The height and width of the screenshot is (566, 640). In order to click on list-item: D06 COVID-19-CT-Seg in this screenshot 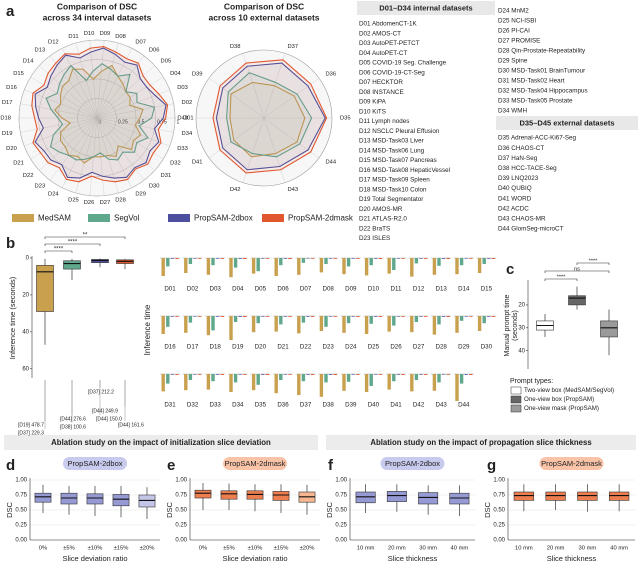, I will do `click(392, 72)`.